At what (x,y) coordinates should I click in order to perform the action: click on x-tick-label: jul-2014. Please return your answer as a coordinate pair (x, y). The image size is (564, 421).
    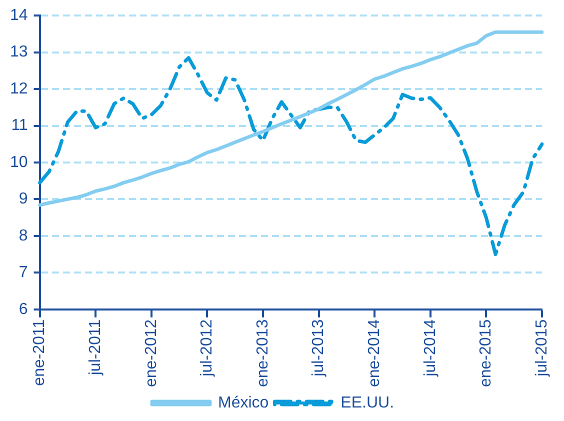
    Looking at the image, I should click on (430, 348).